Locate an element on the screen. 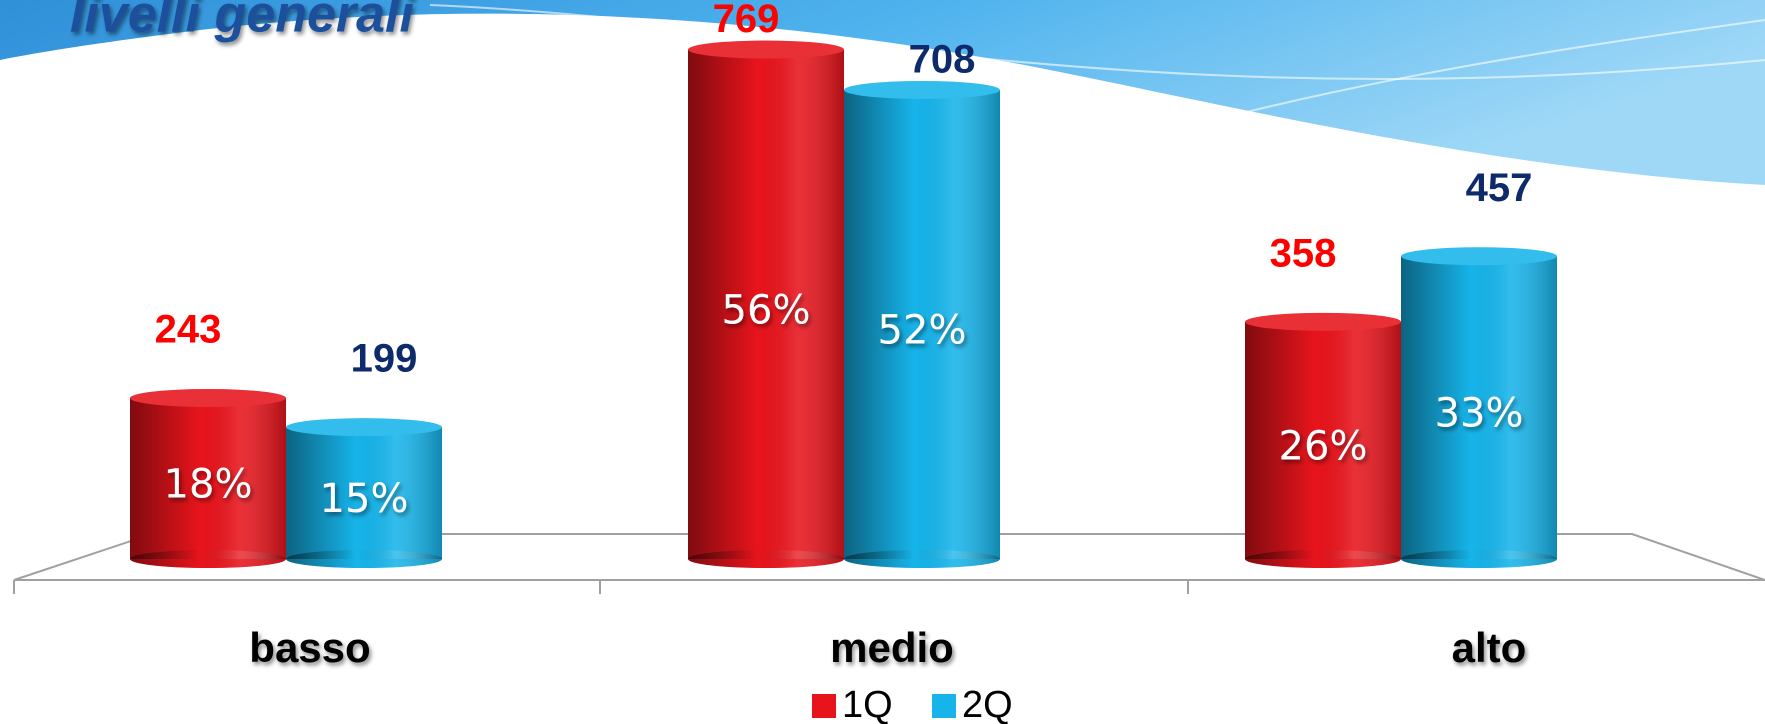  percent-label: 33% is located at coordinates (1479, 414).